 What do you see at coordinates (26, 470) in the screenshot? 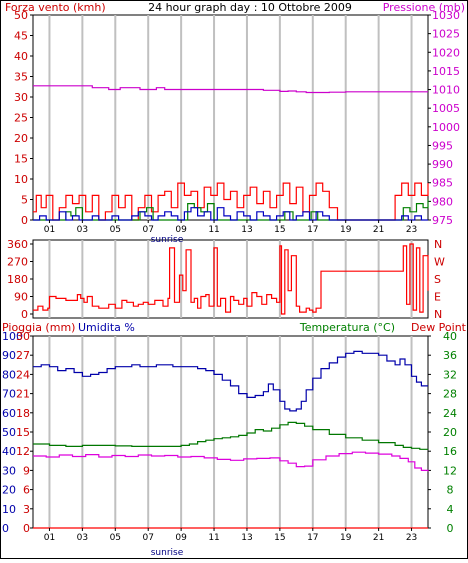
I see `y-tick-label-rain: 9` at bounding box center [26, 470].